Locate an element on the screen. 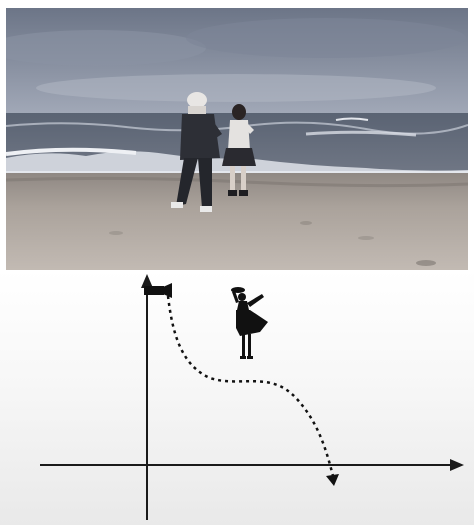 The height and width of the screenshot is (525, 474). person-girl is located at coordinates (239, 150).